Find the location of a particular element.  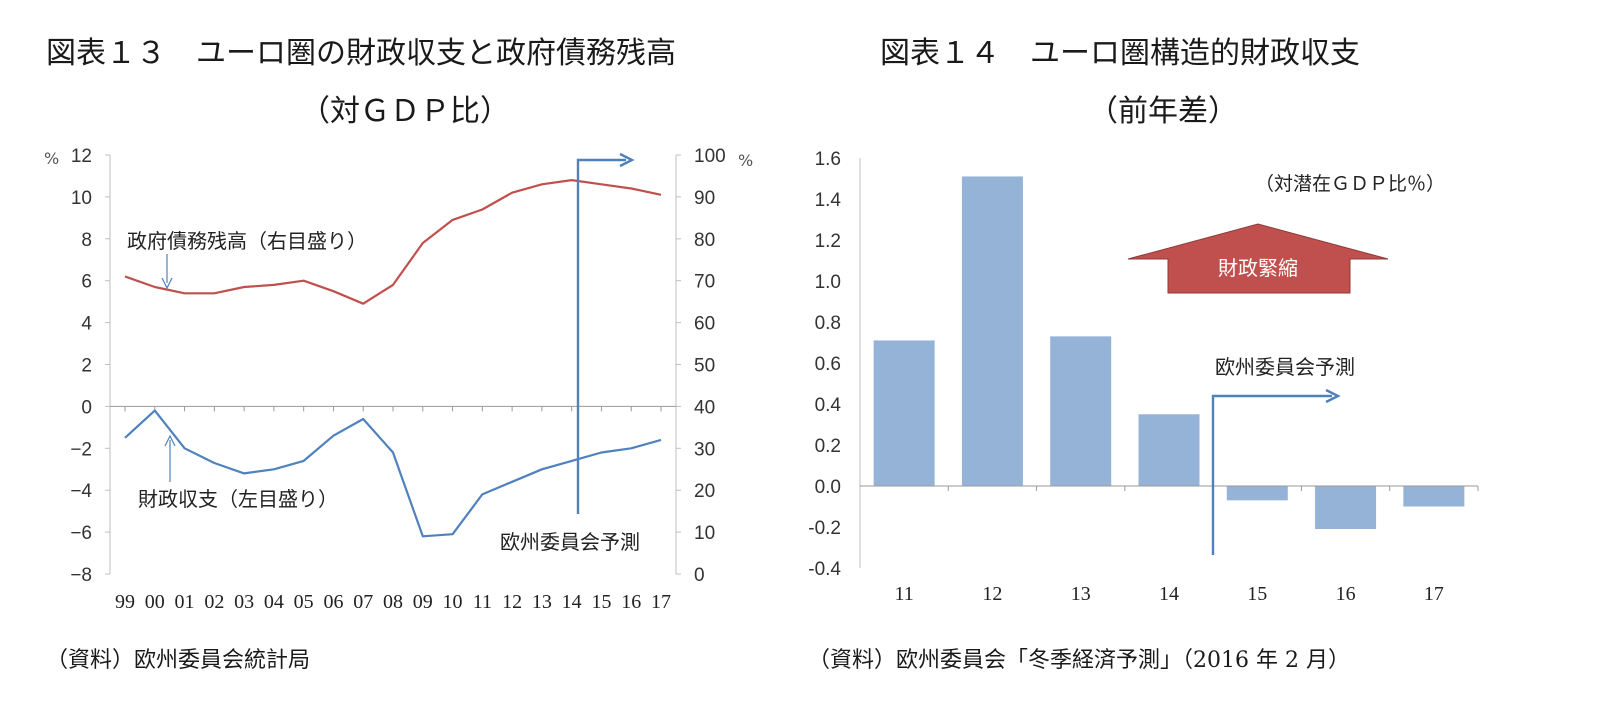

chart13-left-tick-label: −4 is located at coordinates (81, 491).